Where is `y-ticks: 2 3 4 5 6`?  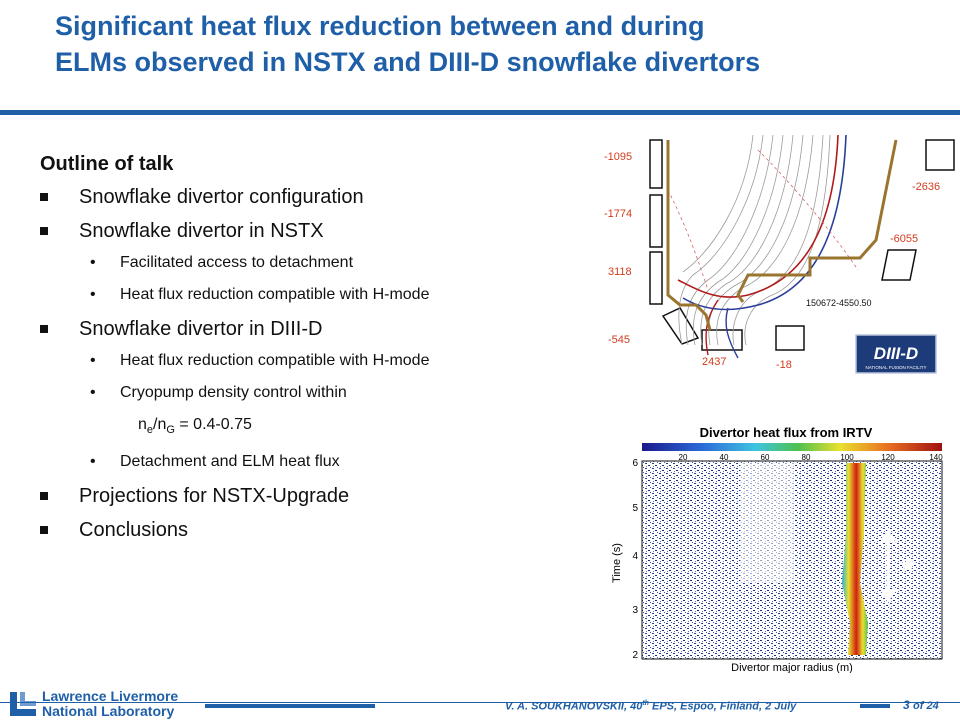 y-ticks: 2 3 4 5 6 is located at coordinates (635, 559).